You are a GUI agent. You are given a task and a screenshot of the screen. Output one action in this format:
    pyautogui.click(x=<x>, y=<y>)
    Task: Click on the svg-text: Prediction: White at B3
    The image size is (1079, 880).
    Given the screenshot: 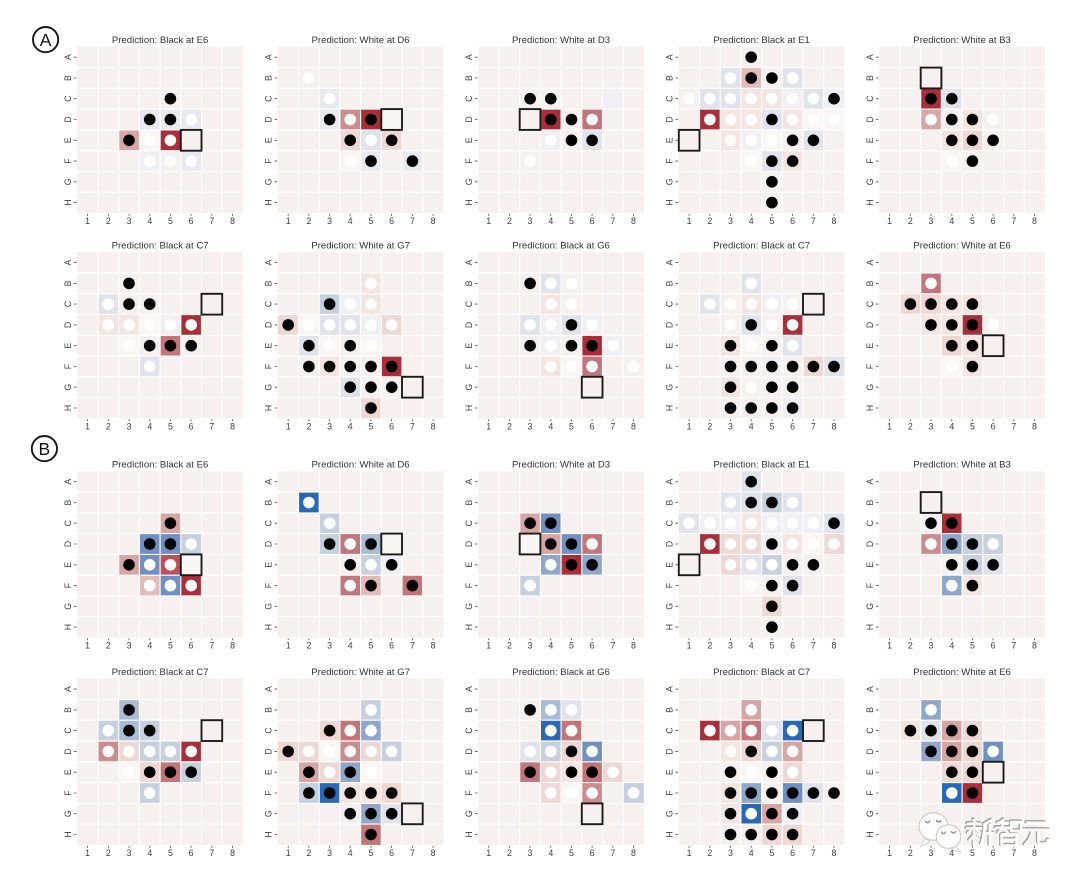 What is the action you would take?
    pyautogui.click(x=962, y=465)
    